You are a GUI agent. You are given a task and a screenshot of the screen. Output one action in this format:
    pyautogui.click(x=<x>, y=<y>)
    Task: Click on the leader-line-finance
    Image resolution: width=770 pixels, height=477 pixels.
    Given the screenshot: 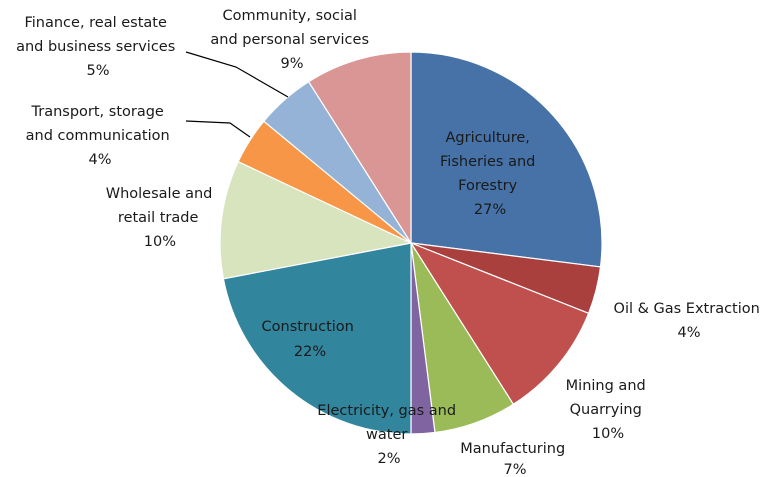 What is the action you would take?
    pyautogui.click(x=237, y=74)
    